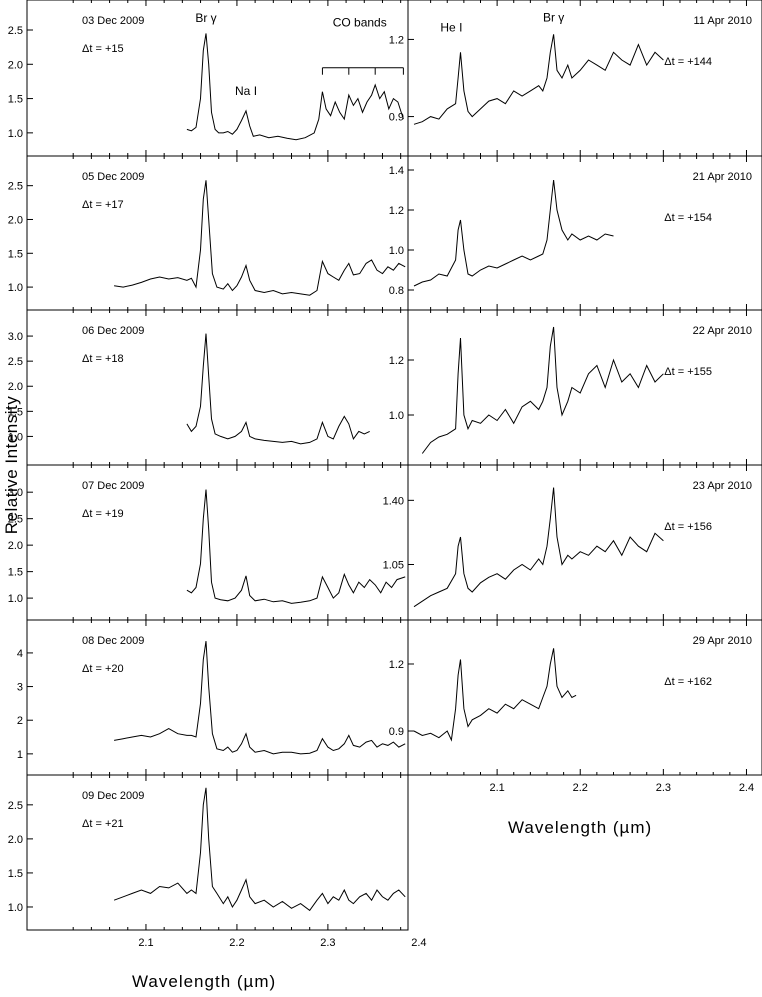 This screenshot has width=762, height=997. Describe the element at coordinates (113, 177) in the screenshot. I see `panel-date: 05 Dec 2009` at that location.